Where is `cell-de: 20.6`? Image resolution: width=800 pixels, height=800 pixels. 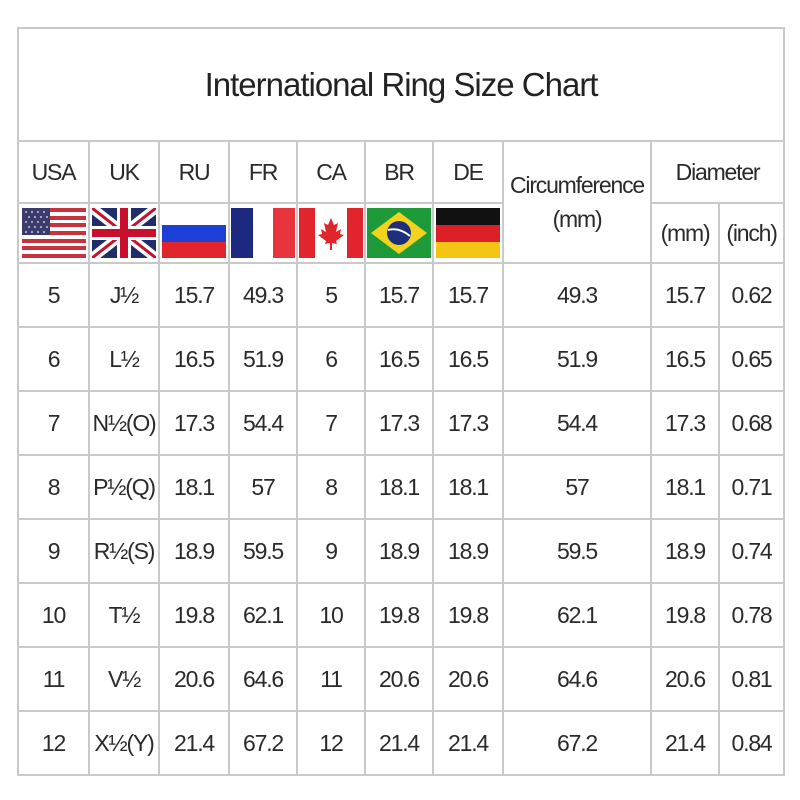 cell-de: 20.6 is located at coordinates (468, 679).